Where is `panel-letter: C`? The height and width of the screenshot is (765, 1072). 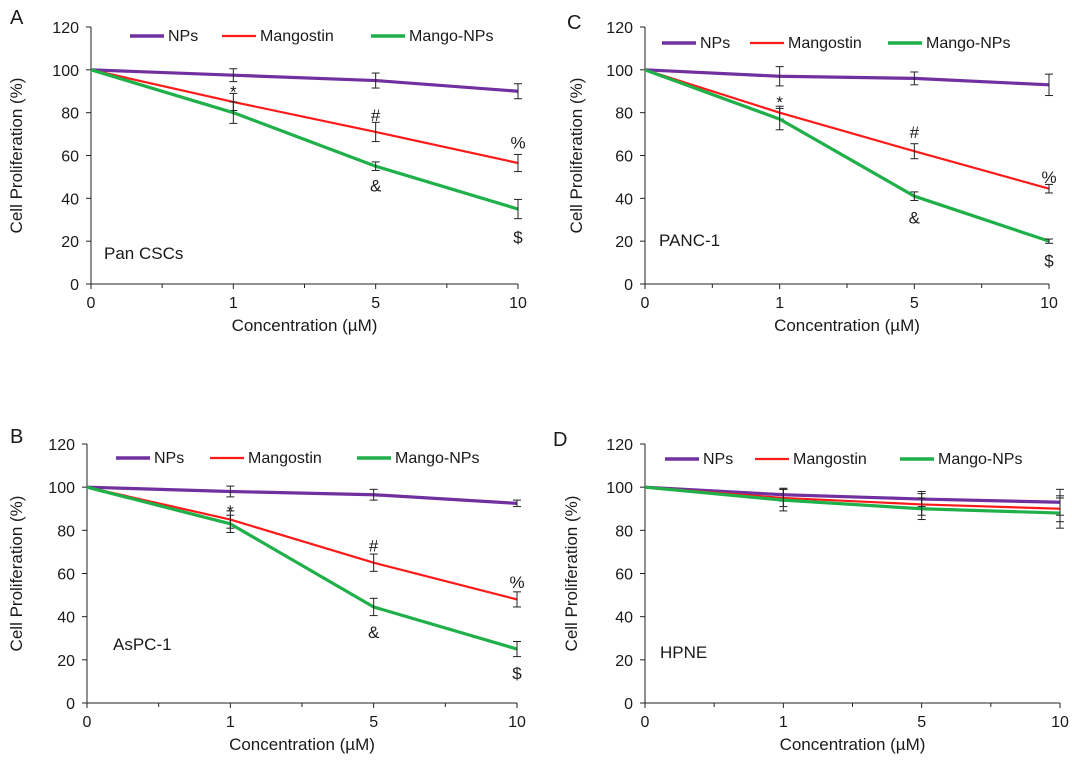
panel-letter: C is located at coordinates (574, 23).